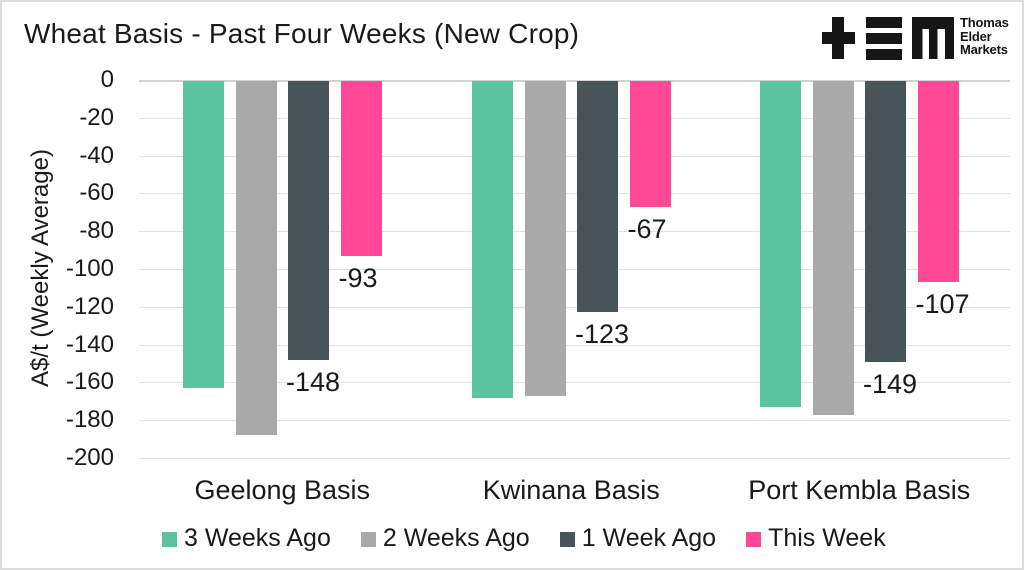 Image resolution: width=1024 pixels, height=570 pixels. What do you see at coordinates (96, 117) in the screenshot?
I see `y-tick-label: -20` at bounding box center [96, 117].